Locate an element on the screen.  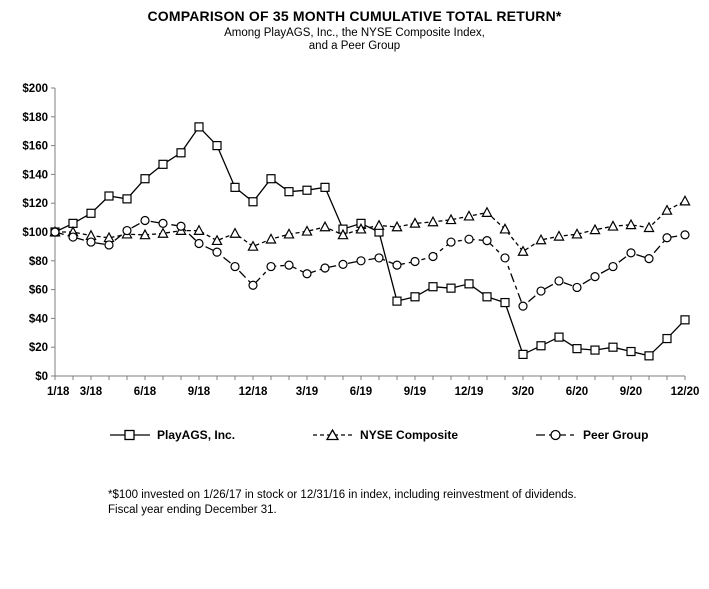
chart-subtitle-line2: and a Peer Group is located at coordinates (354, 46).